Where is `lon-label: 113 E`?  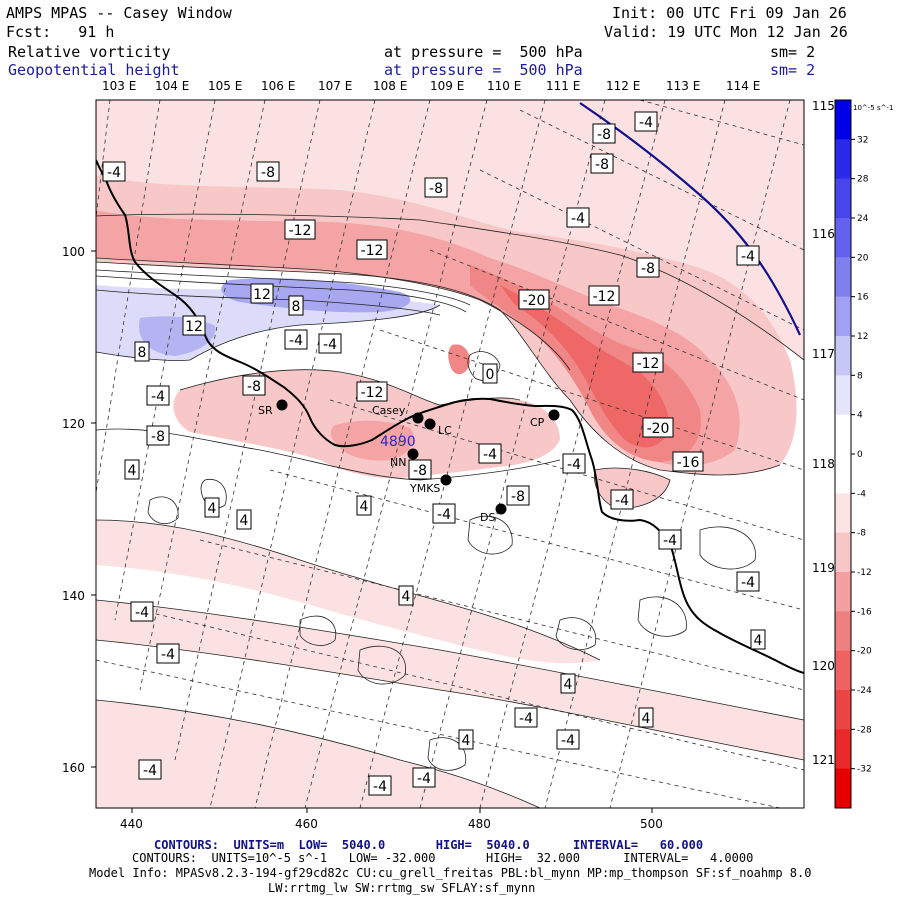 lon-label: 113 E is located at coordinates (683, 86).